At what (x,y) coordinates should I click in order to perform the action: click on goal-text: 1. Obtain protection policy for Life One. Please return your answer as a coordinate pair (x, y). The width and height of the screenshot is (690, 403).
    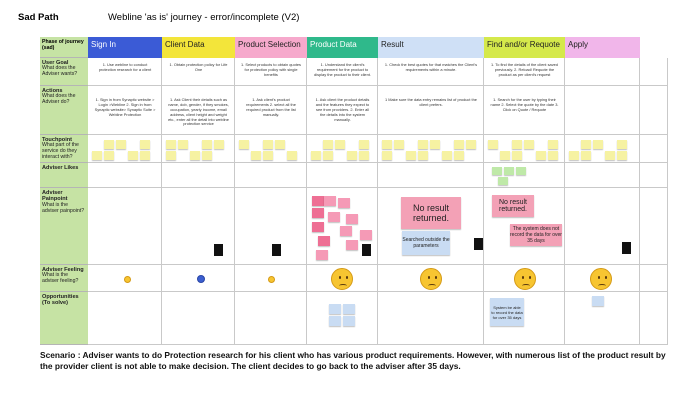
    Looking at the image, I should click on (198, 67).